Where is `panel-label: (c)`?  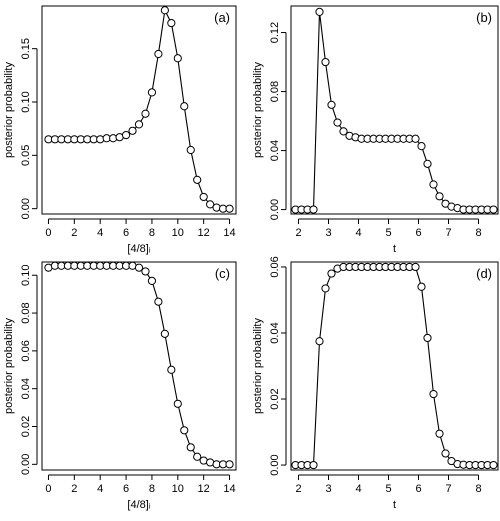
panel-label: (c) is located at coordinates (222, 273).